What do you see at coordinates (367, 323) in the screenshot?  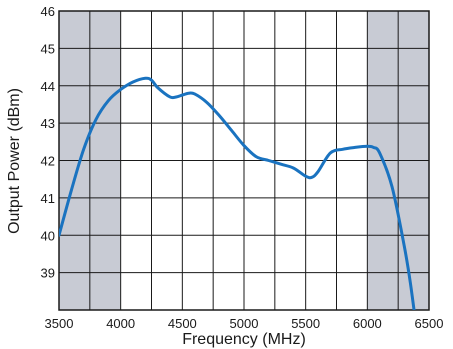 I see `x-tick-label: 6000` at bounding box center [367, 323].